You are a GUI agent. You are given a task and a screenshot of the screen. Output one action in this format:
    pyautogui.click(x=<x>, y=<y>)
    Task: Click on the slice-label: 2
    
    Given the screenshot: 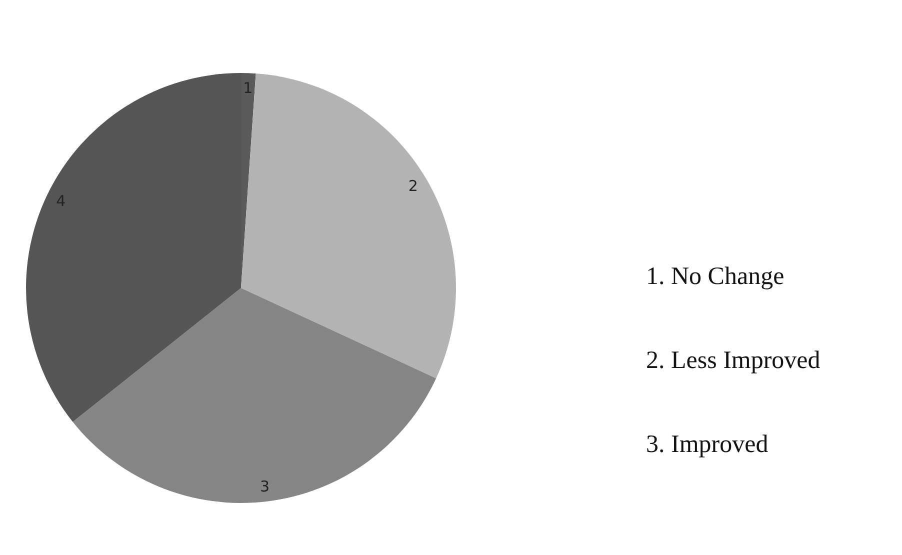 What is the action you would take?
    pyautogui.click(x=413, y=186)
    